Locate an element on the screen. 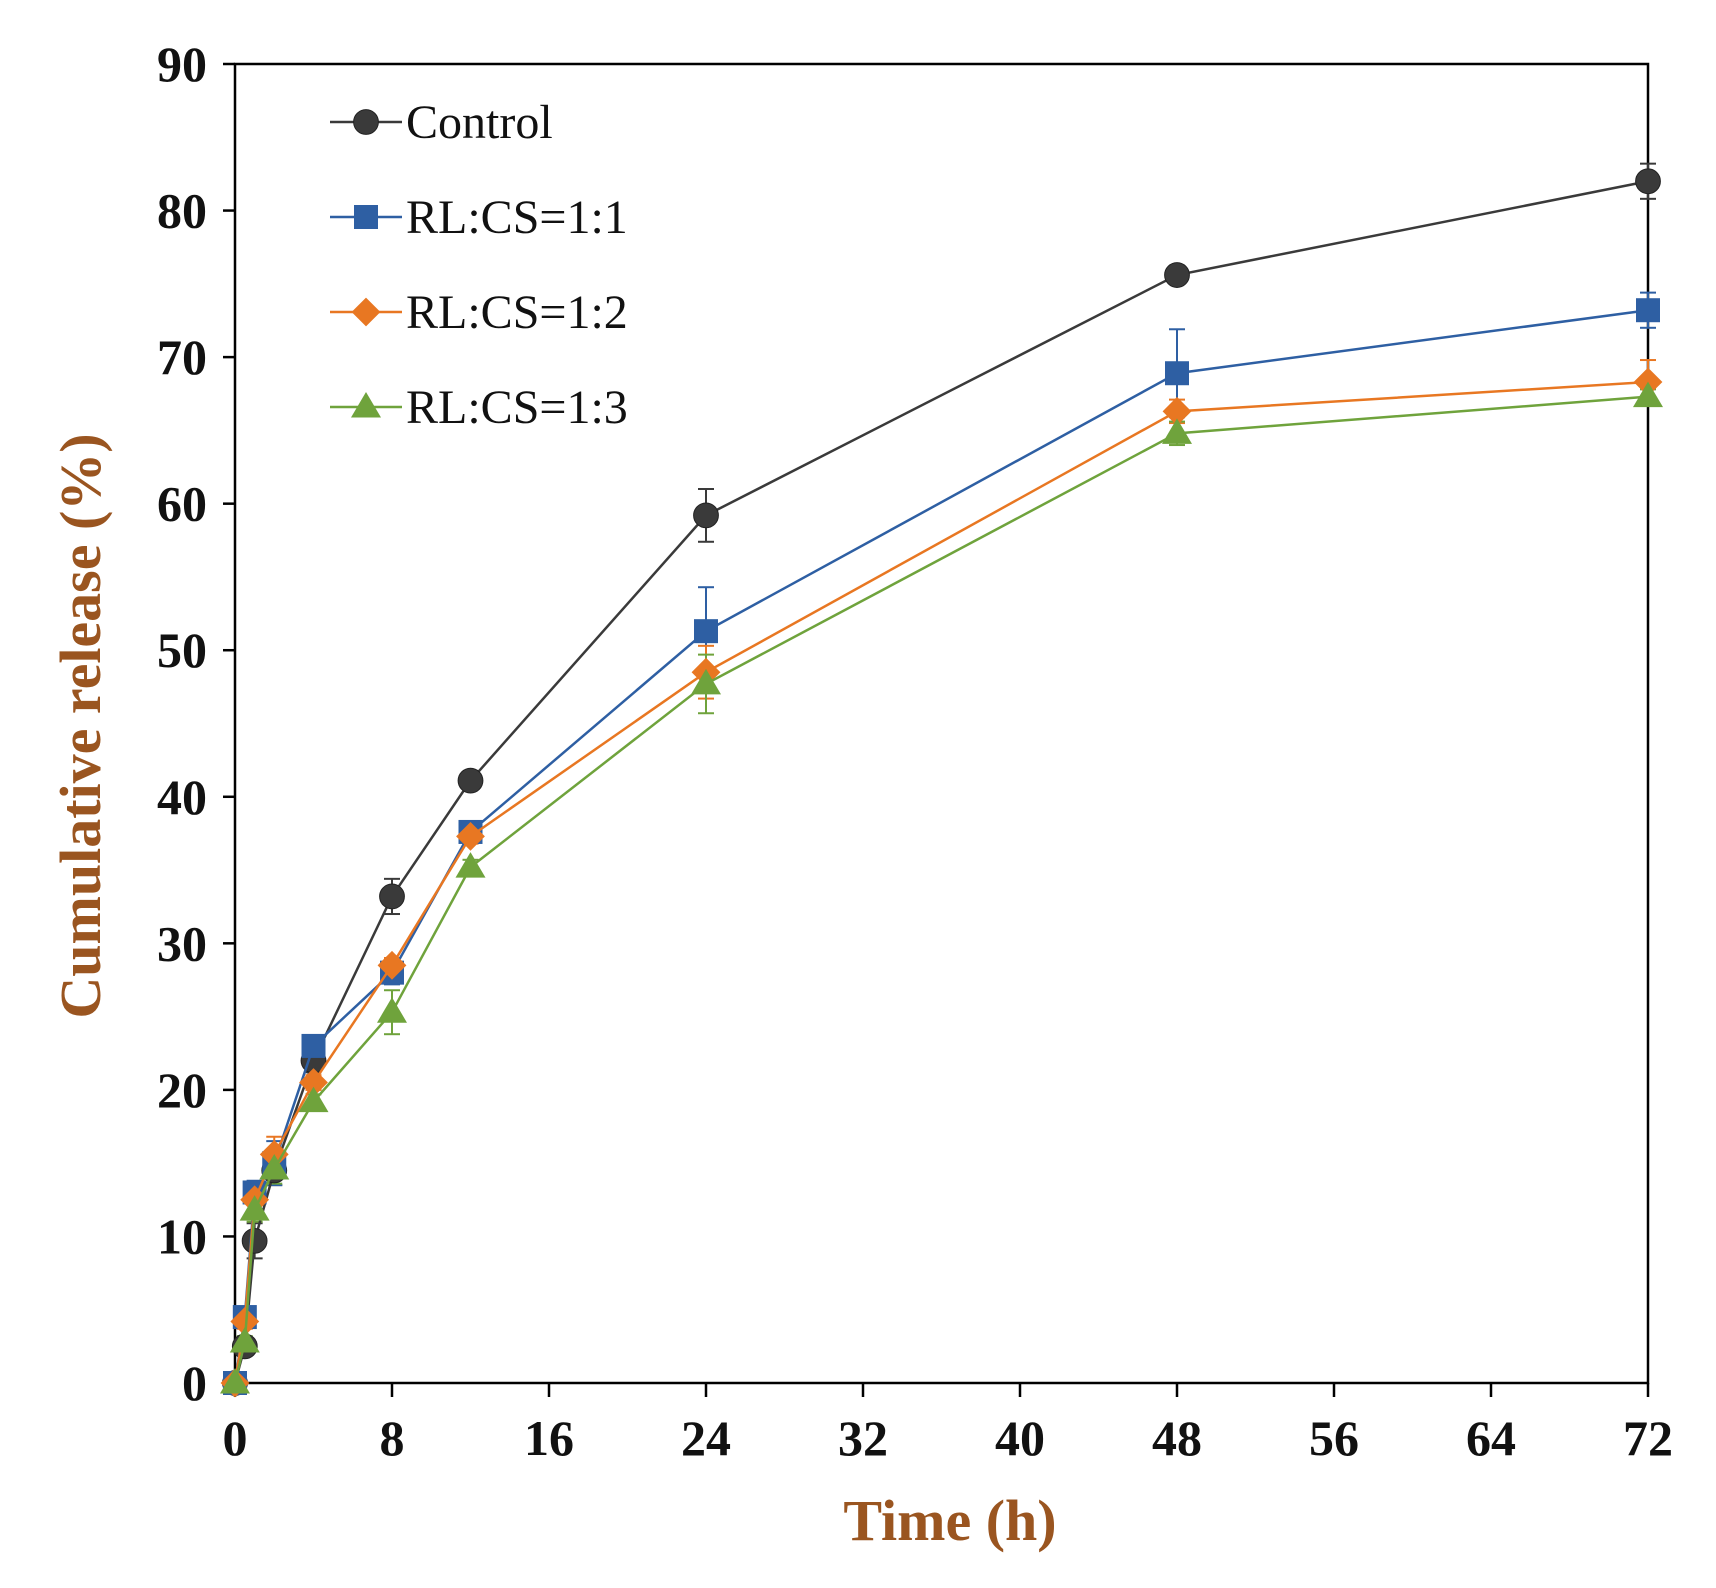 This screenshot has height=1588, width=1716. x-tick-label: 72 is located at coordinates (1648, 1438).